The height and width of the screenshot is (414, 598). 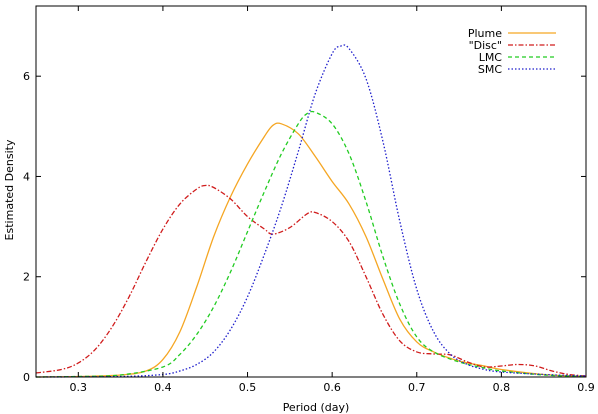 I want to click on x-tick-label: 0.8, so click(x=502, y=387).